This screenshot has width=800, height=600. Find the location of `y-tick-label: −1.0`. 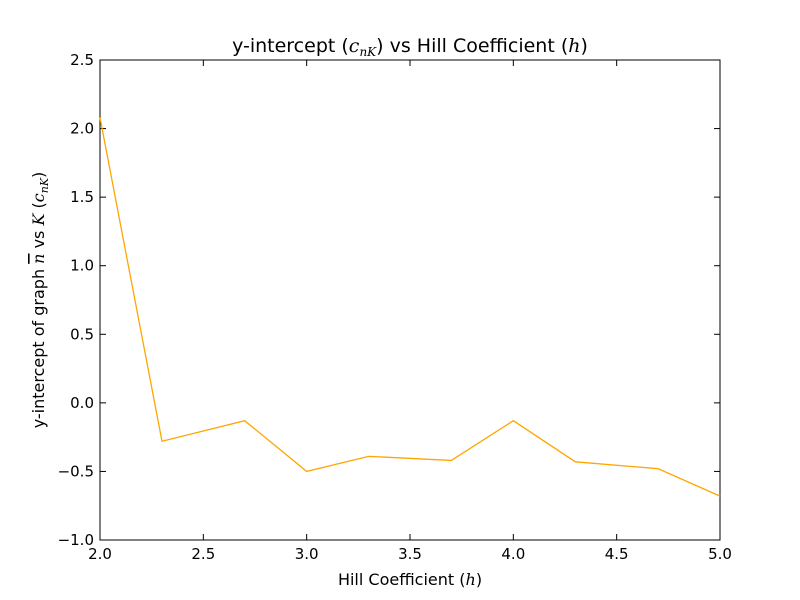

y-tick-label: −1.0 is located at coordinates (76, 540).